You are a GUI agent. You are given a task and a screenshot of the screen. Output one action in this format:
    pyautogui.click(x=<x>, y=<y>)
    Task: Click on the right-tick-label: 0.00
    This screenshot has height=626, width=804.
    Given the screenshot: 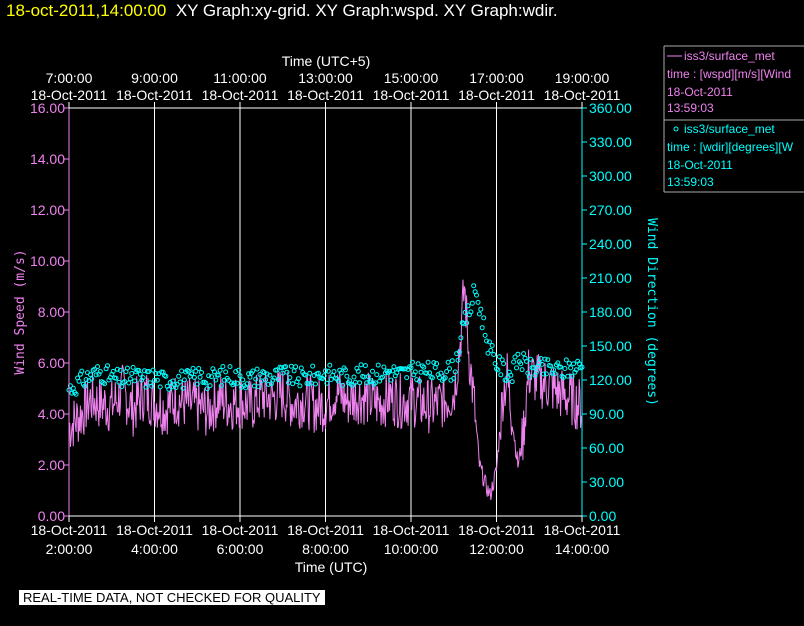 What is the action you would take?
    pyautogui.click(x=602, y=516)
    